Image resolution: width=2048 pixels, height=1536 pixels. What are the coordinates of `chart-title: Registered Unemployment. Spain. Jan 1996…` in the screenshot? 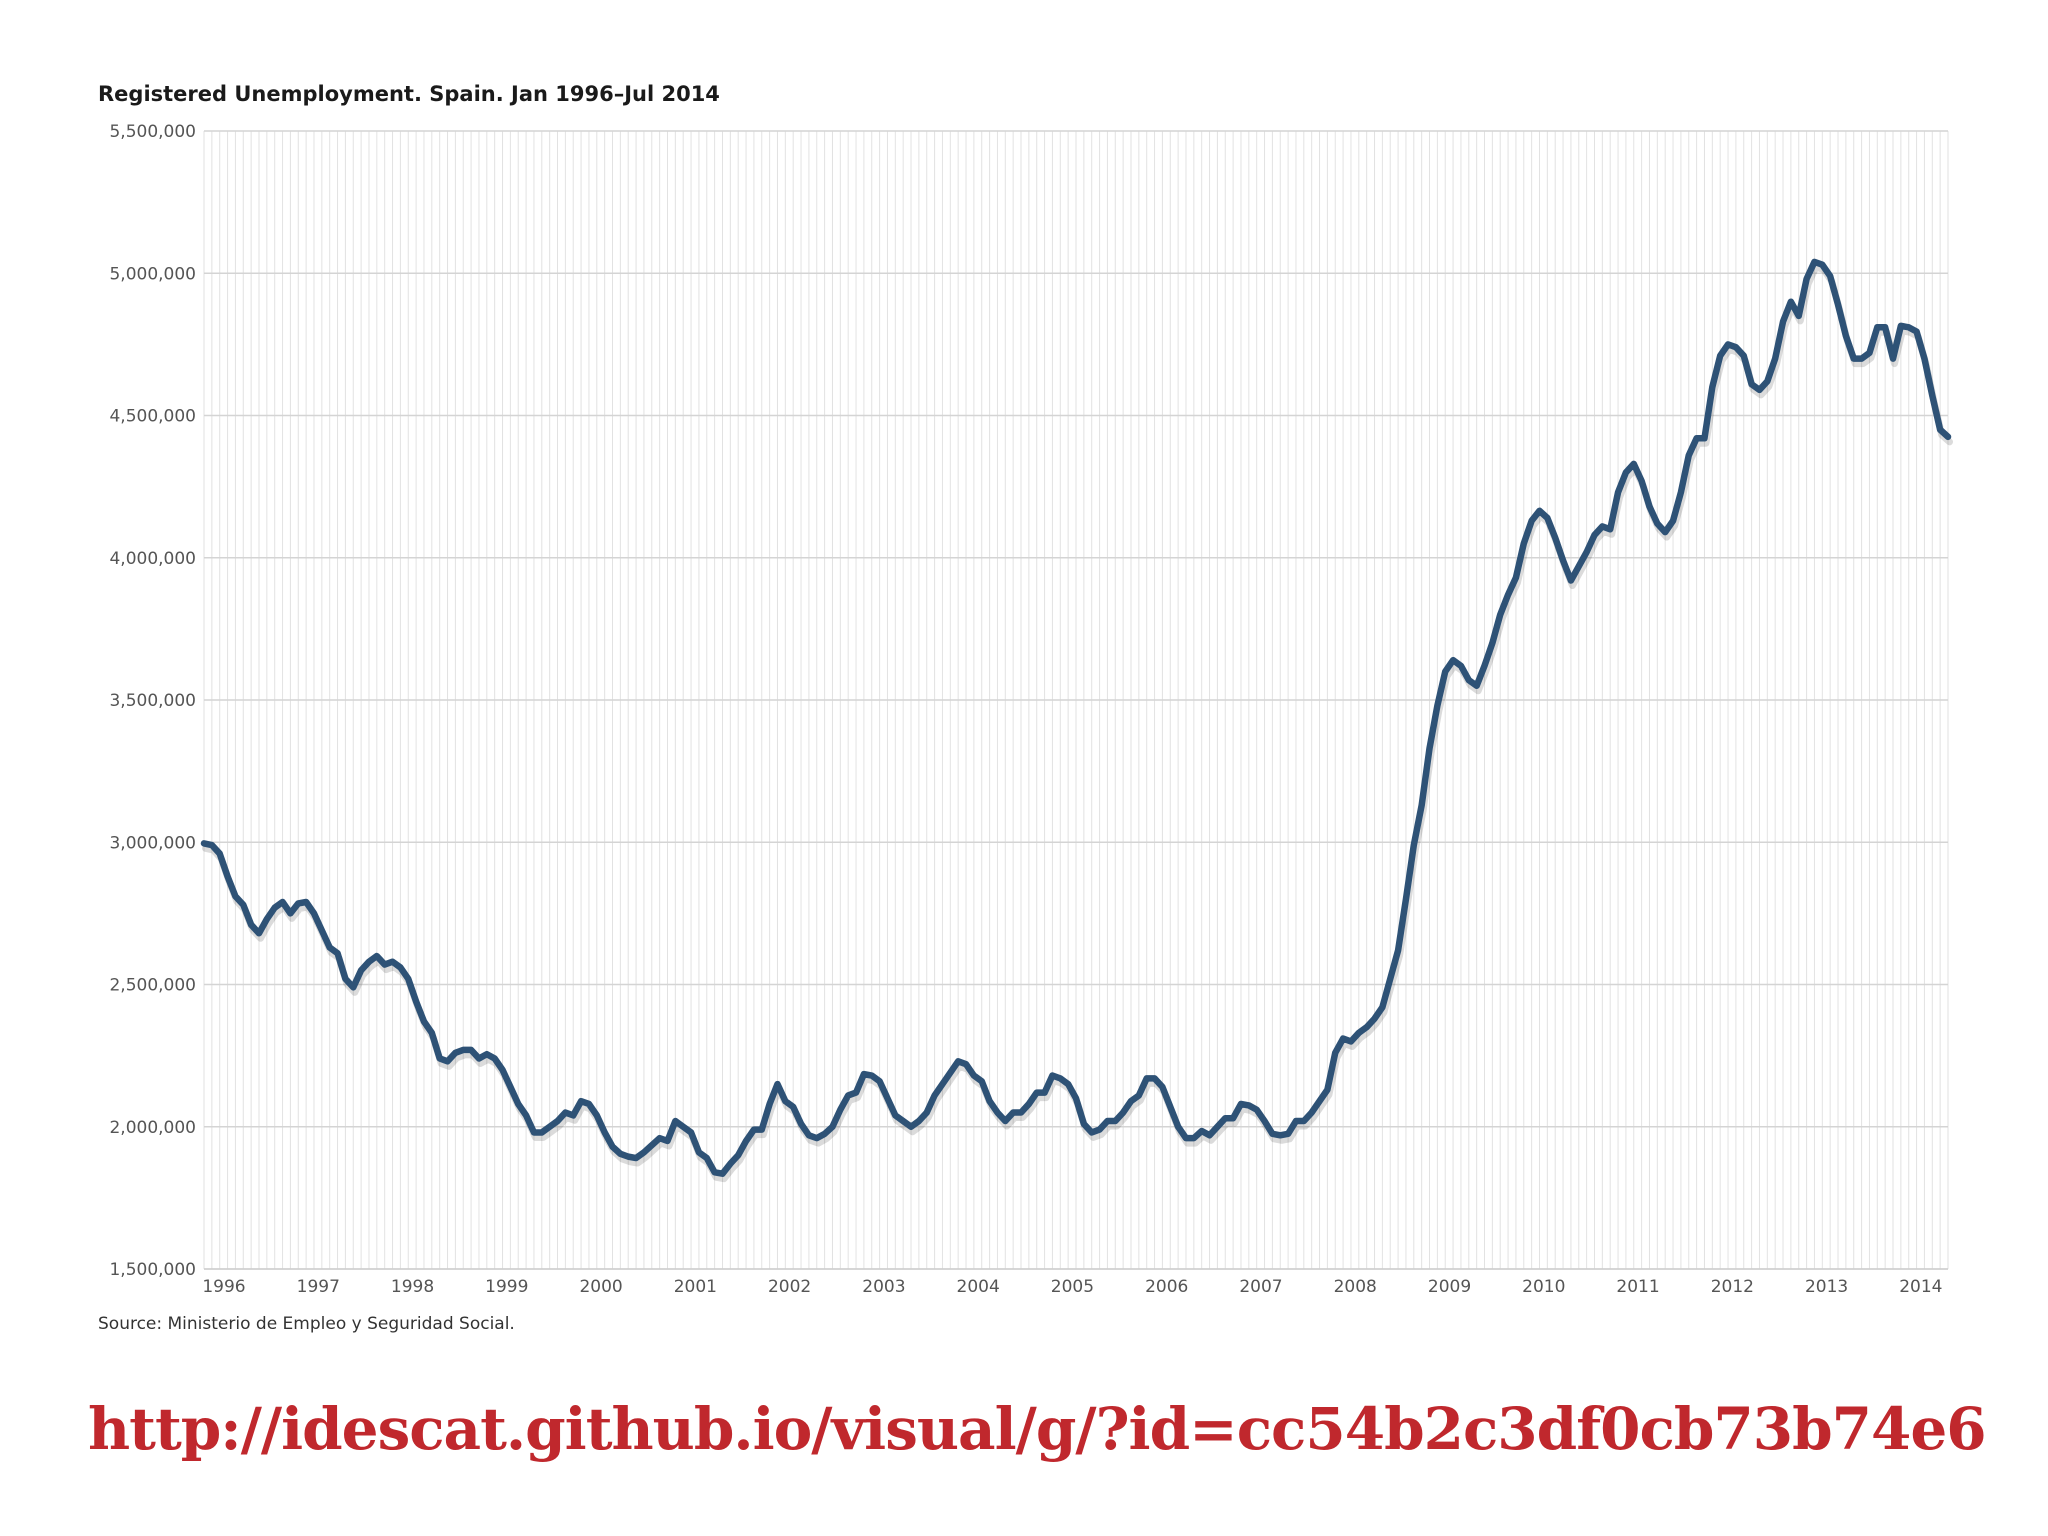 It's located at (409, 94).